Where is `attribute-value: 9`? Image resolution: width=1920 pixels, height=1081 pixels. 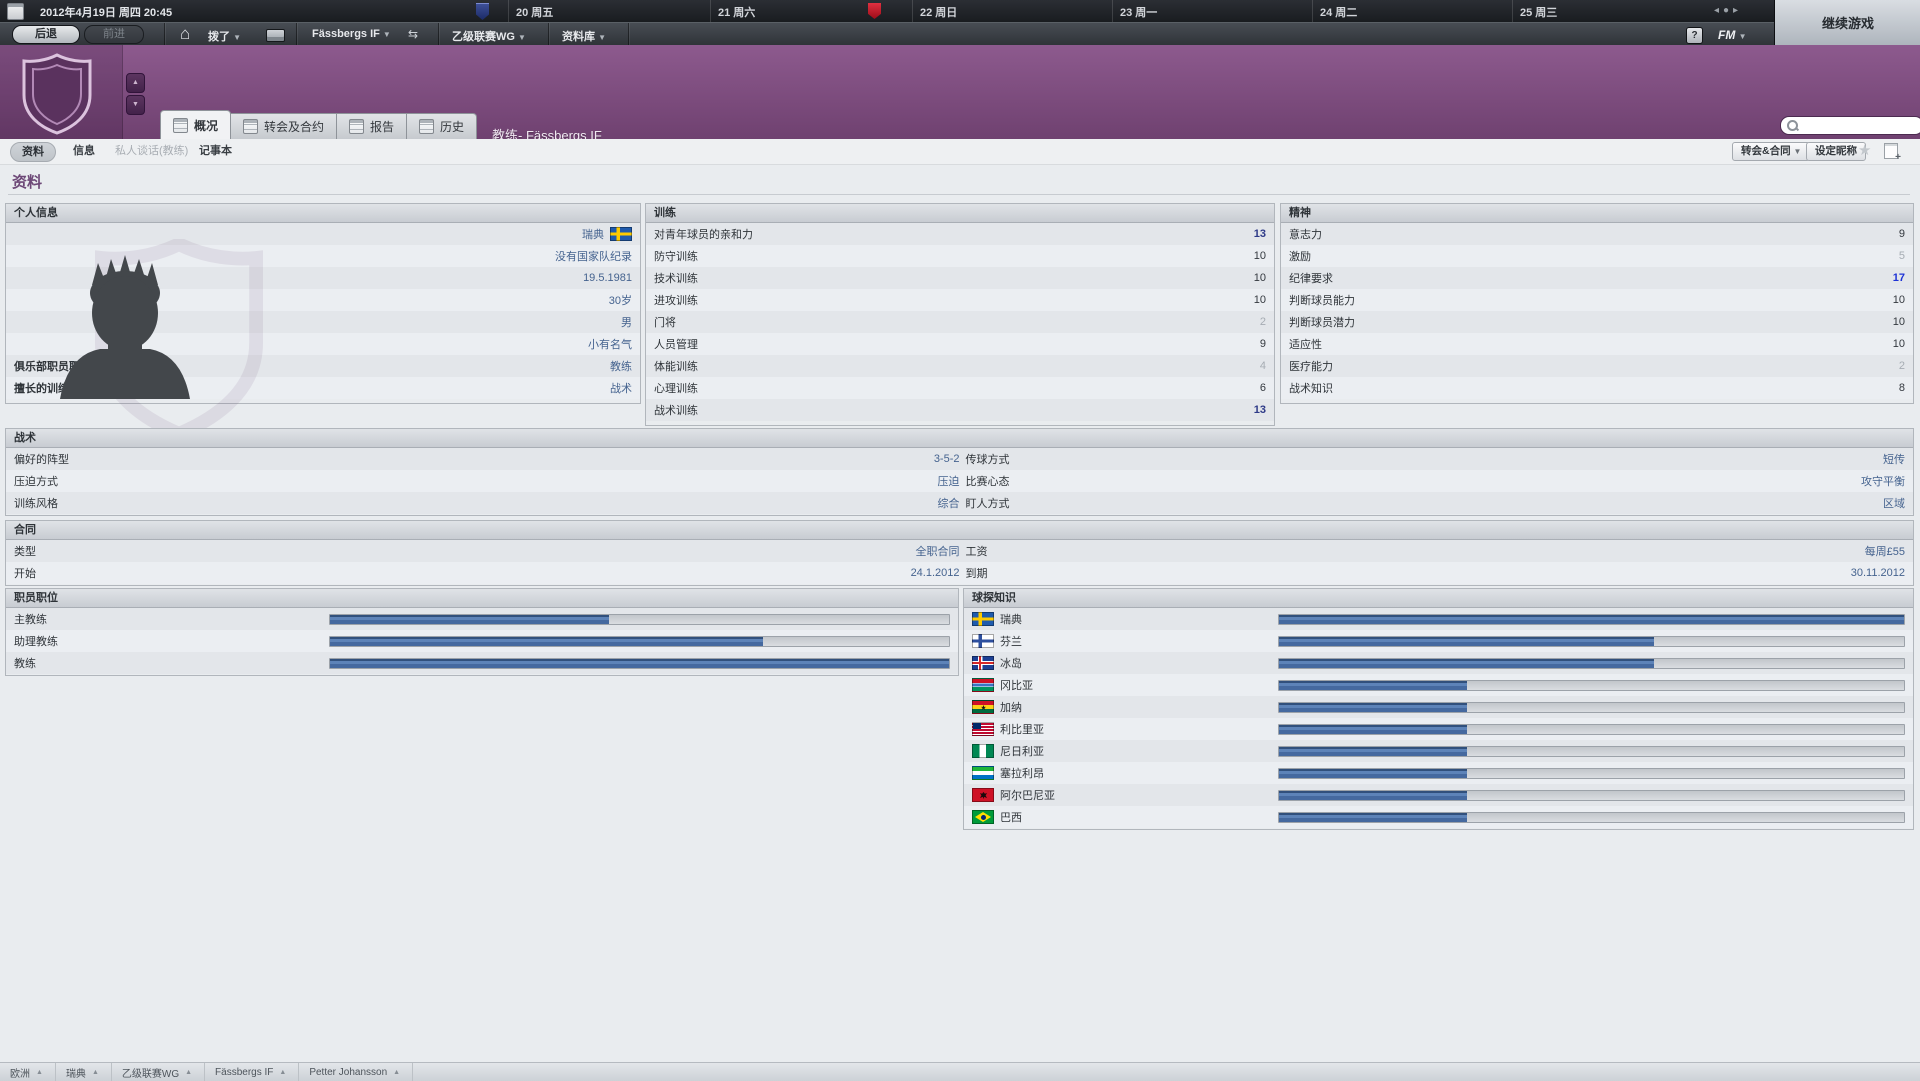
attribute-value: 9 is located at coordinates (1262, 344).